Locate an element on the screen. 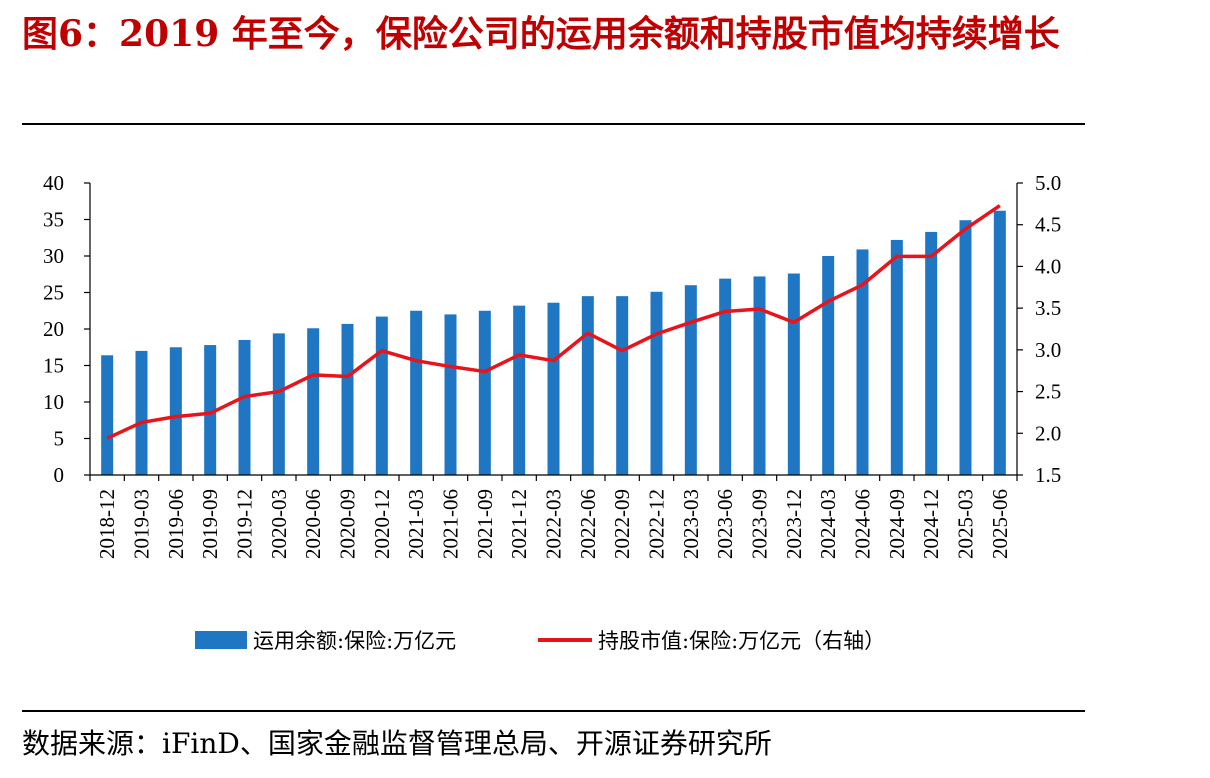  x-tick-label: 2025-03 is located at coordinates (966, 524).